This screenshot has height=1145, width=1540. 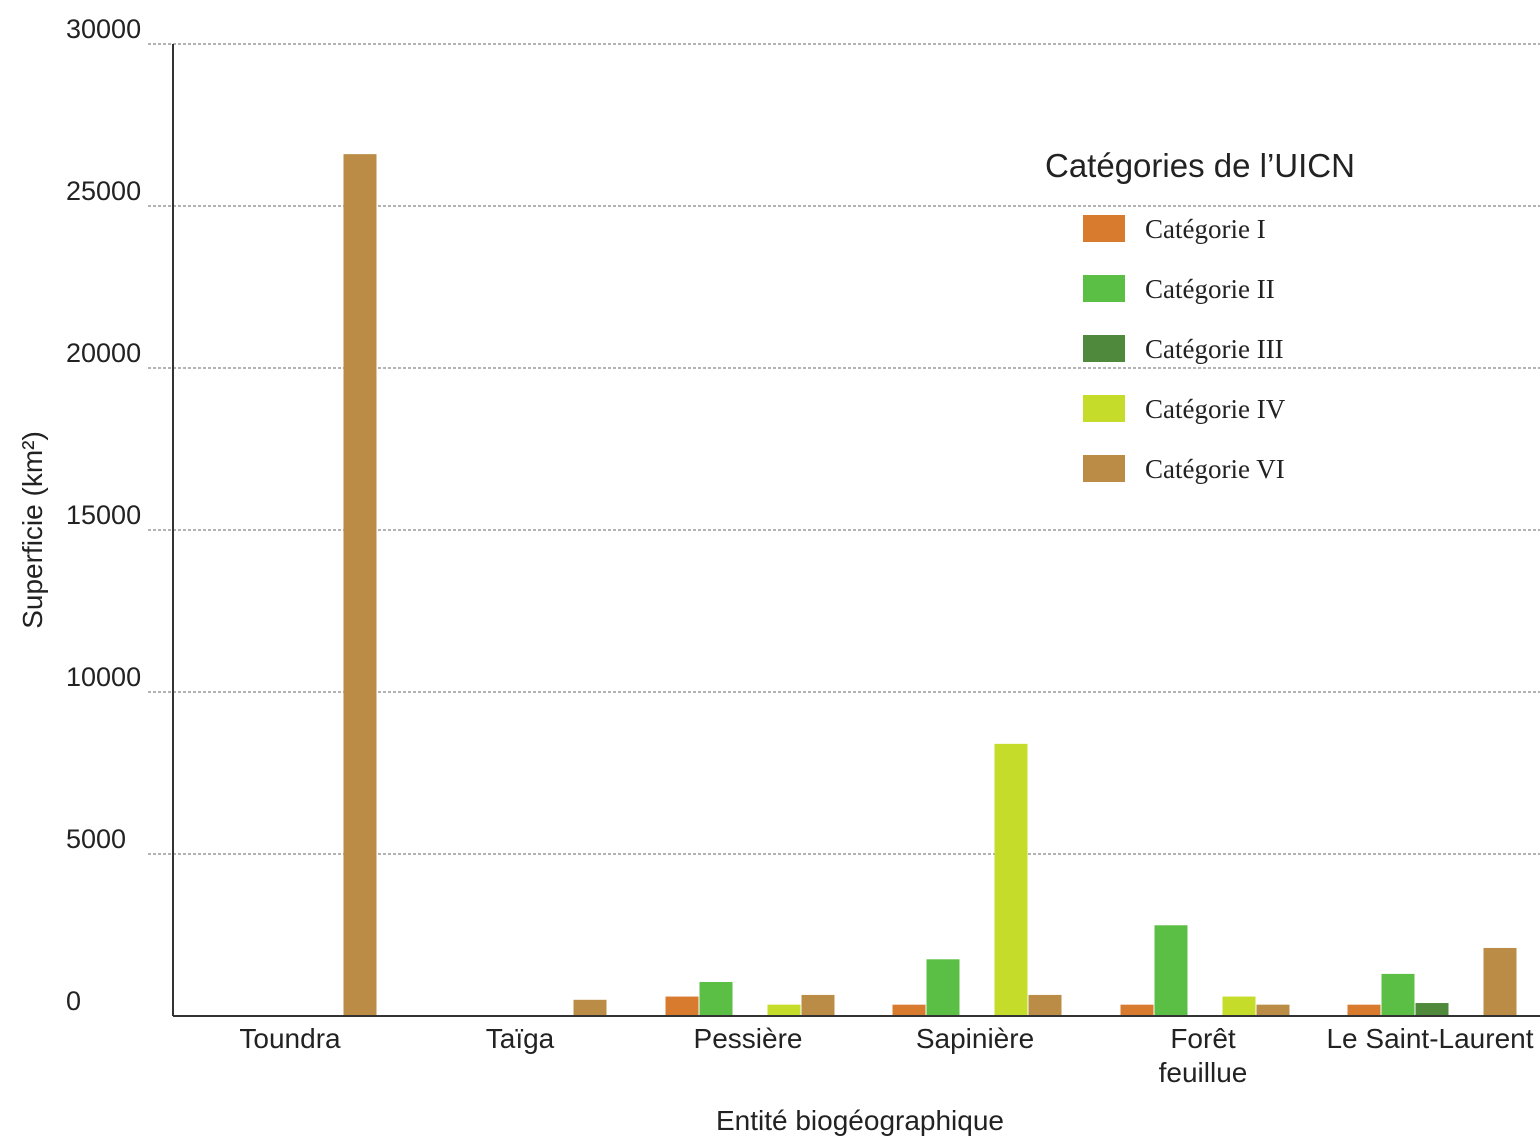 I want to click on y-tick-label: 5000, so click(x=96, y=839).